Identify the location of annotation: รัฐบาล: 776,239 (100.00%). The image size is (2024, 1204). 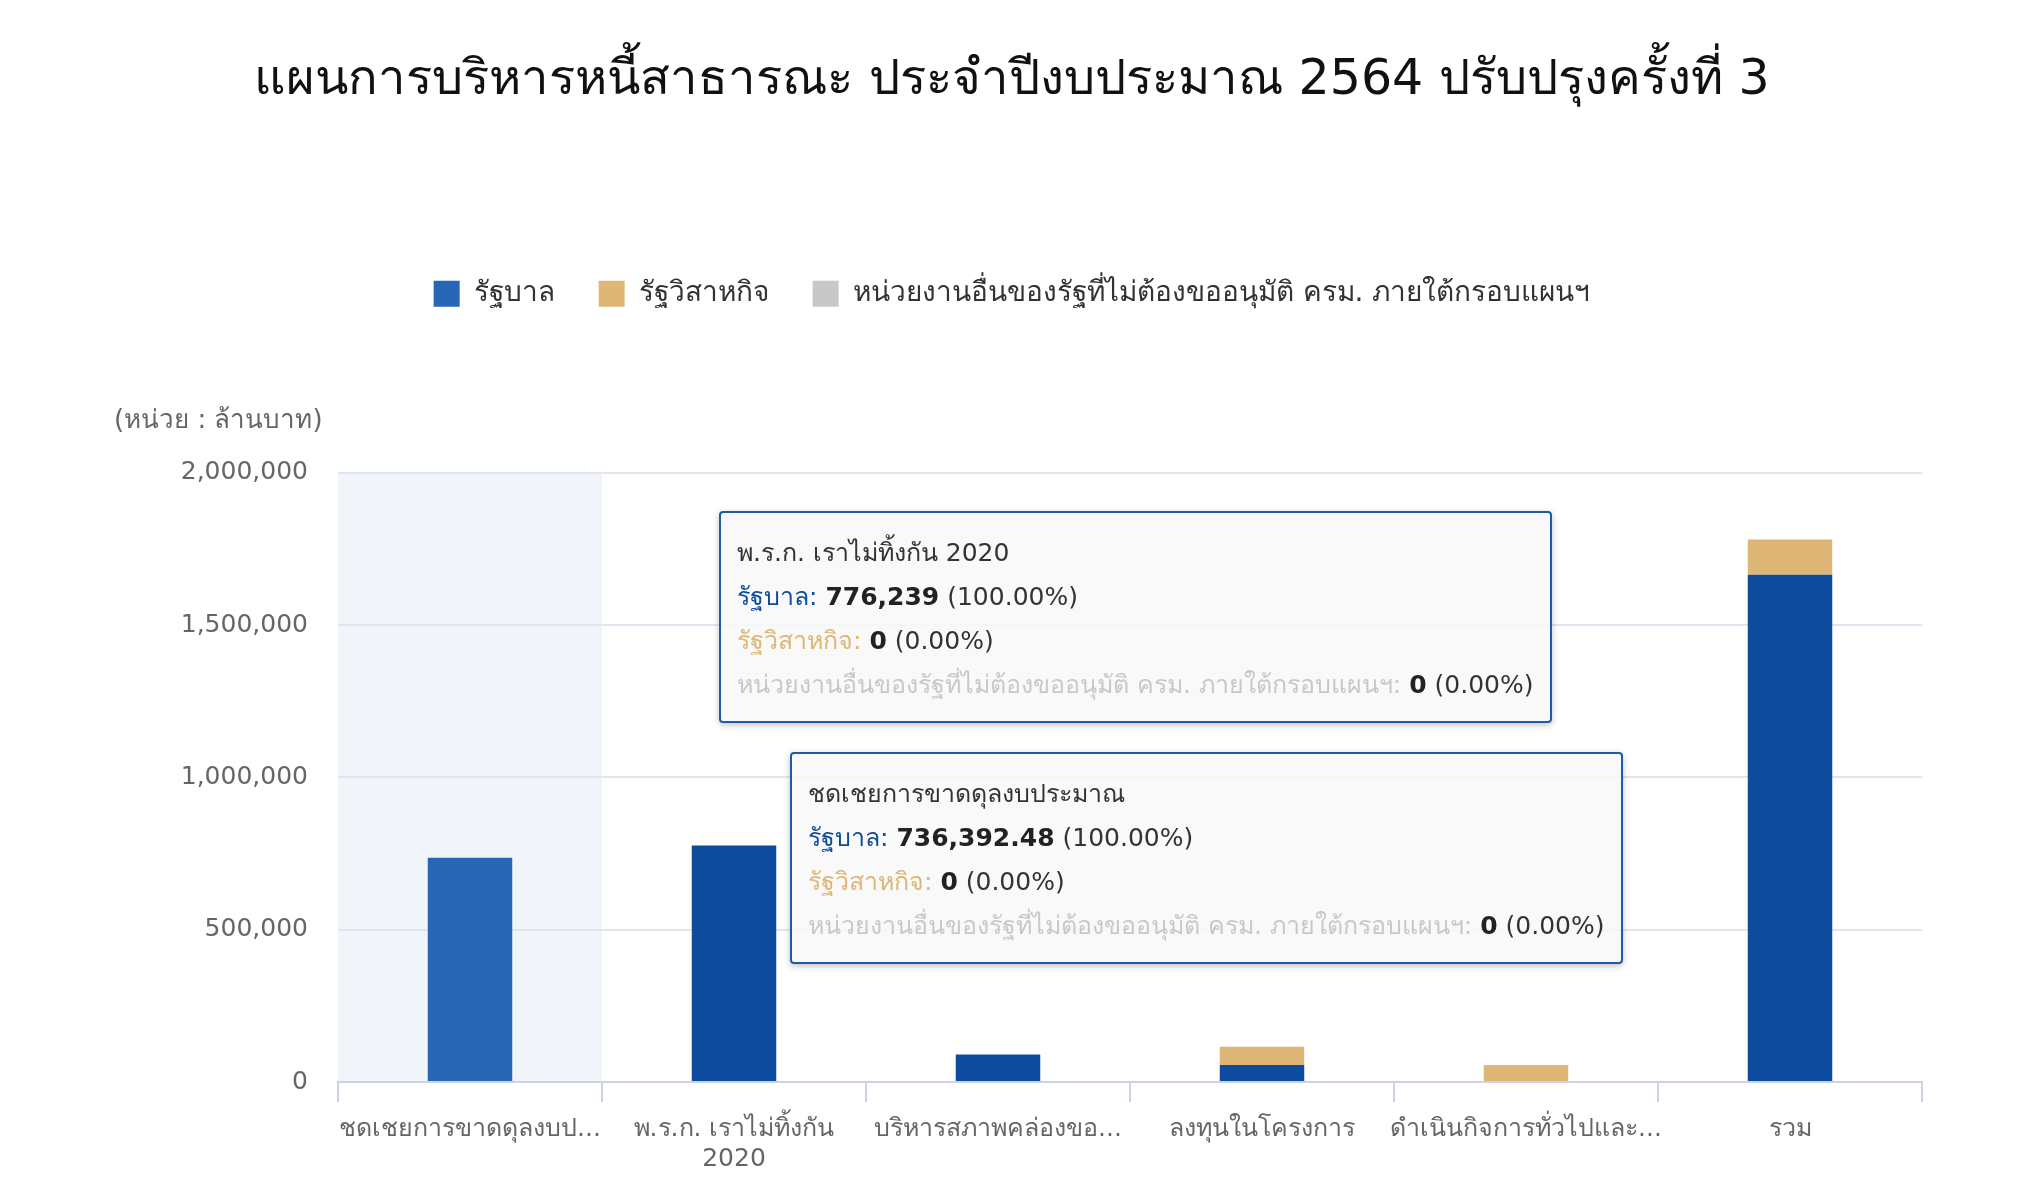
(907, 596).